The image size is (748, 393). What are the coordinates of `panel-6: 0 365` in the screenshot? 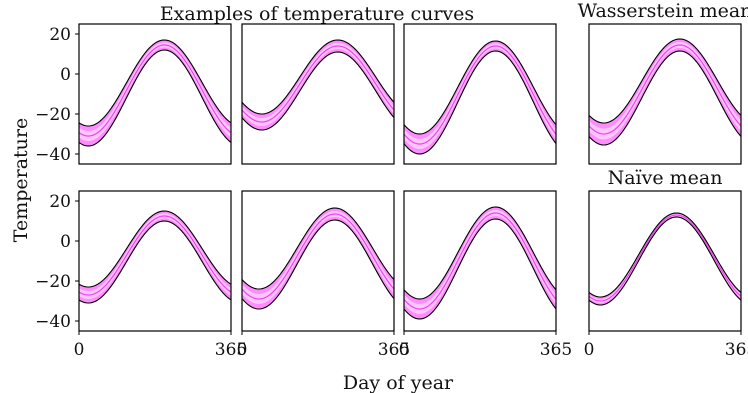 It's located at (323, 275).